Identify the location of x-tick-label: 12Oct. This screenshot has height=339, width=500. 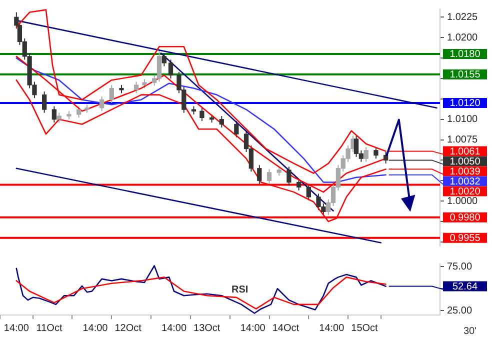
(128, 328).